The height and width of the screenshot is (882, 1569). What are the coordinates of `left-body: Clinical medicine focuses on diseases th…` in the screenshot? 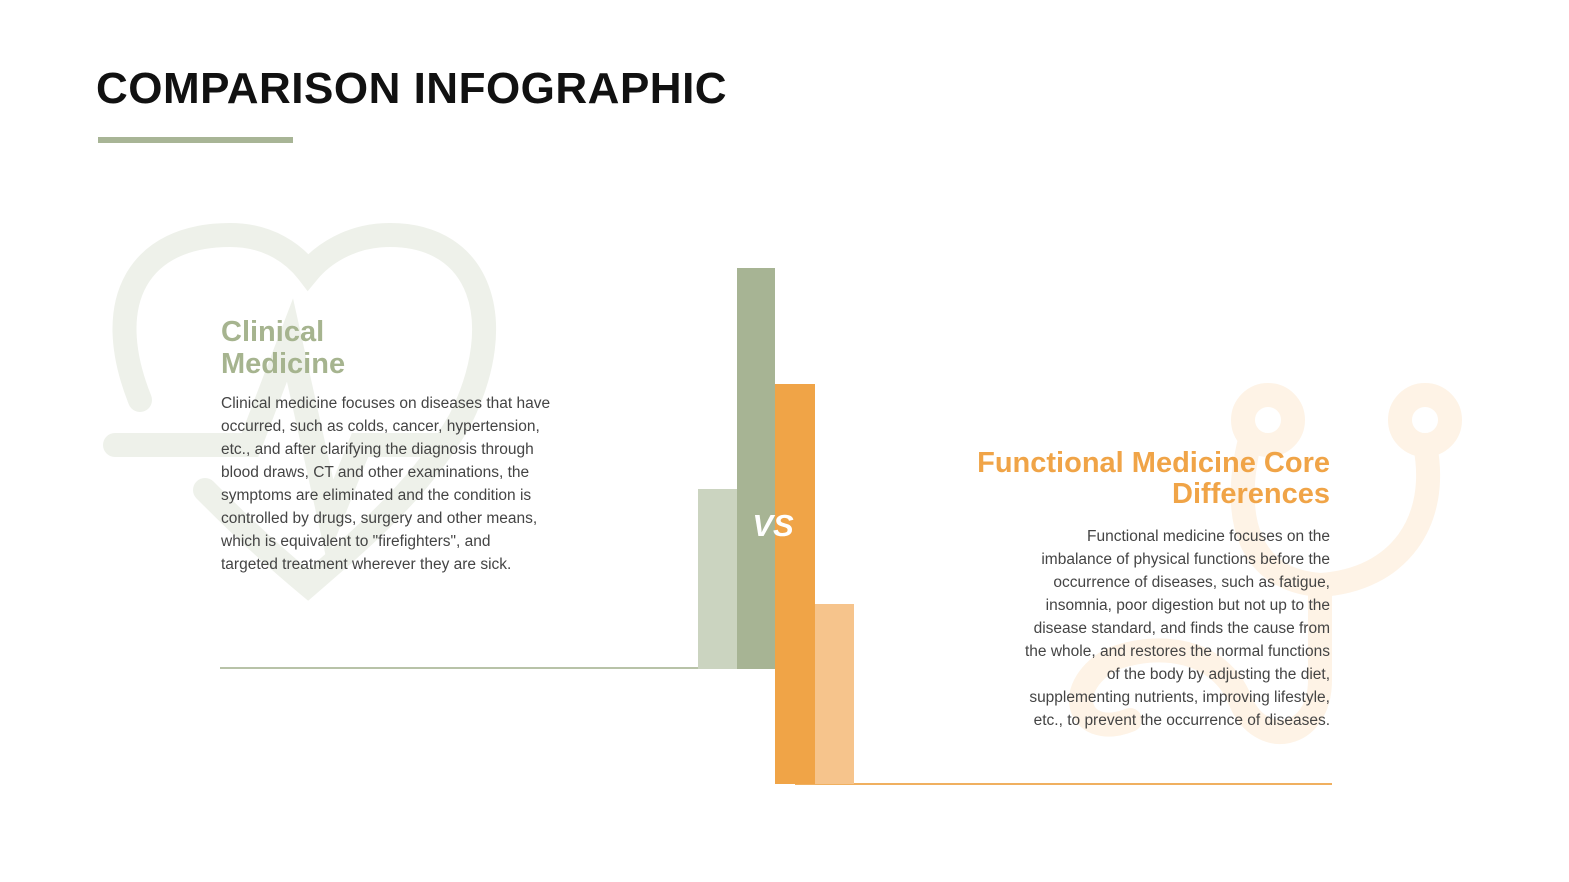 It's located at (386, 484).